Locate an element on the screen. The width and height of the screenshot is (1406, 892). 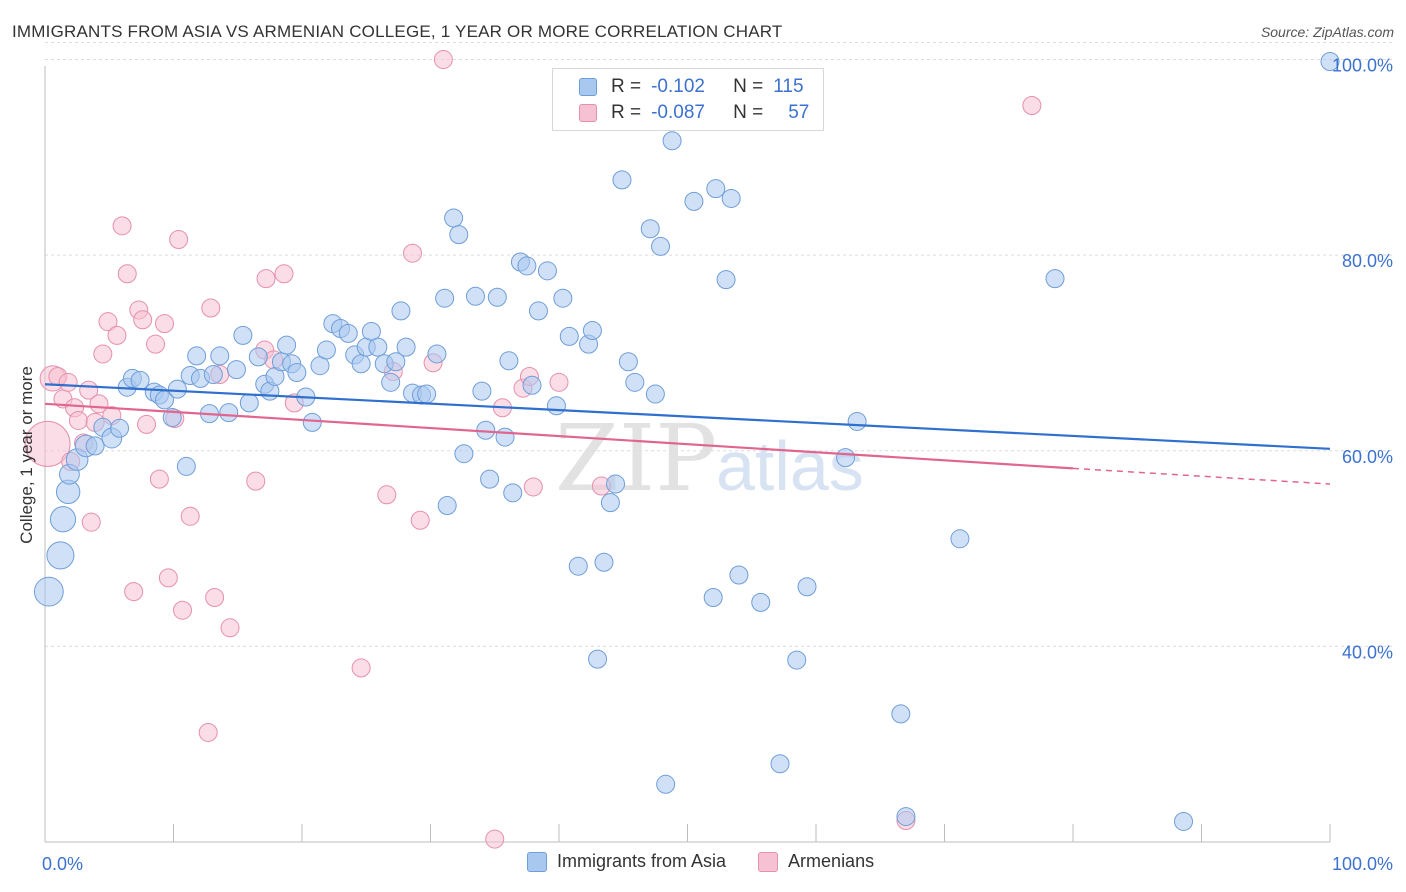
n-value-armenians: 57 is located at coordinates (799, 112).